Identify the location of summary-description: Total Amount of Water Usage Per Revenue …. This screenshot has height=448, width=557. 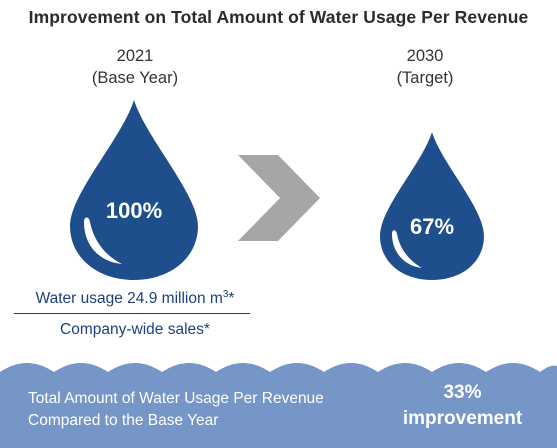
(176, 410).